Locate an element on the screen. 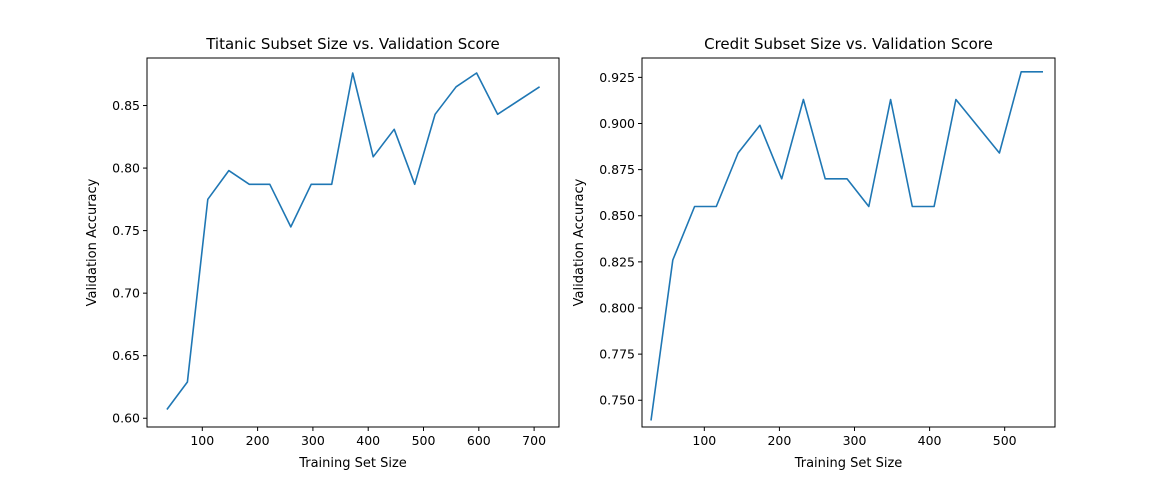 This screenshot has width=1172, height=480. y-tick-label: 0.900 is located at coordinates (617, 123).